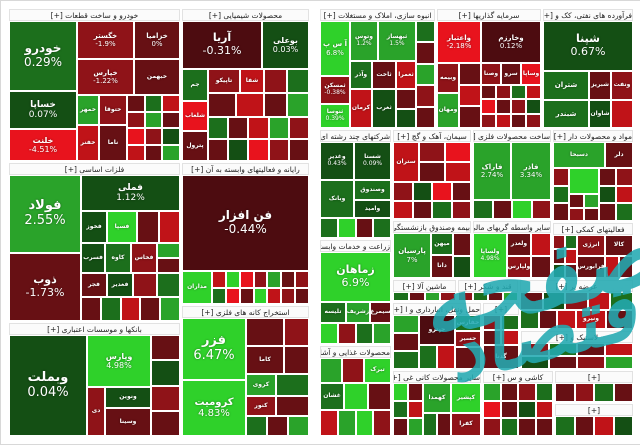  I want to click on stock-tile: وساپا, so click(531, 74).